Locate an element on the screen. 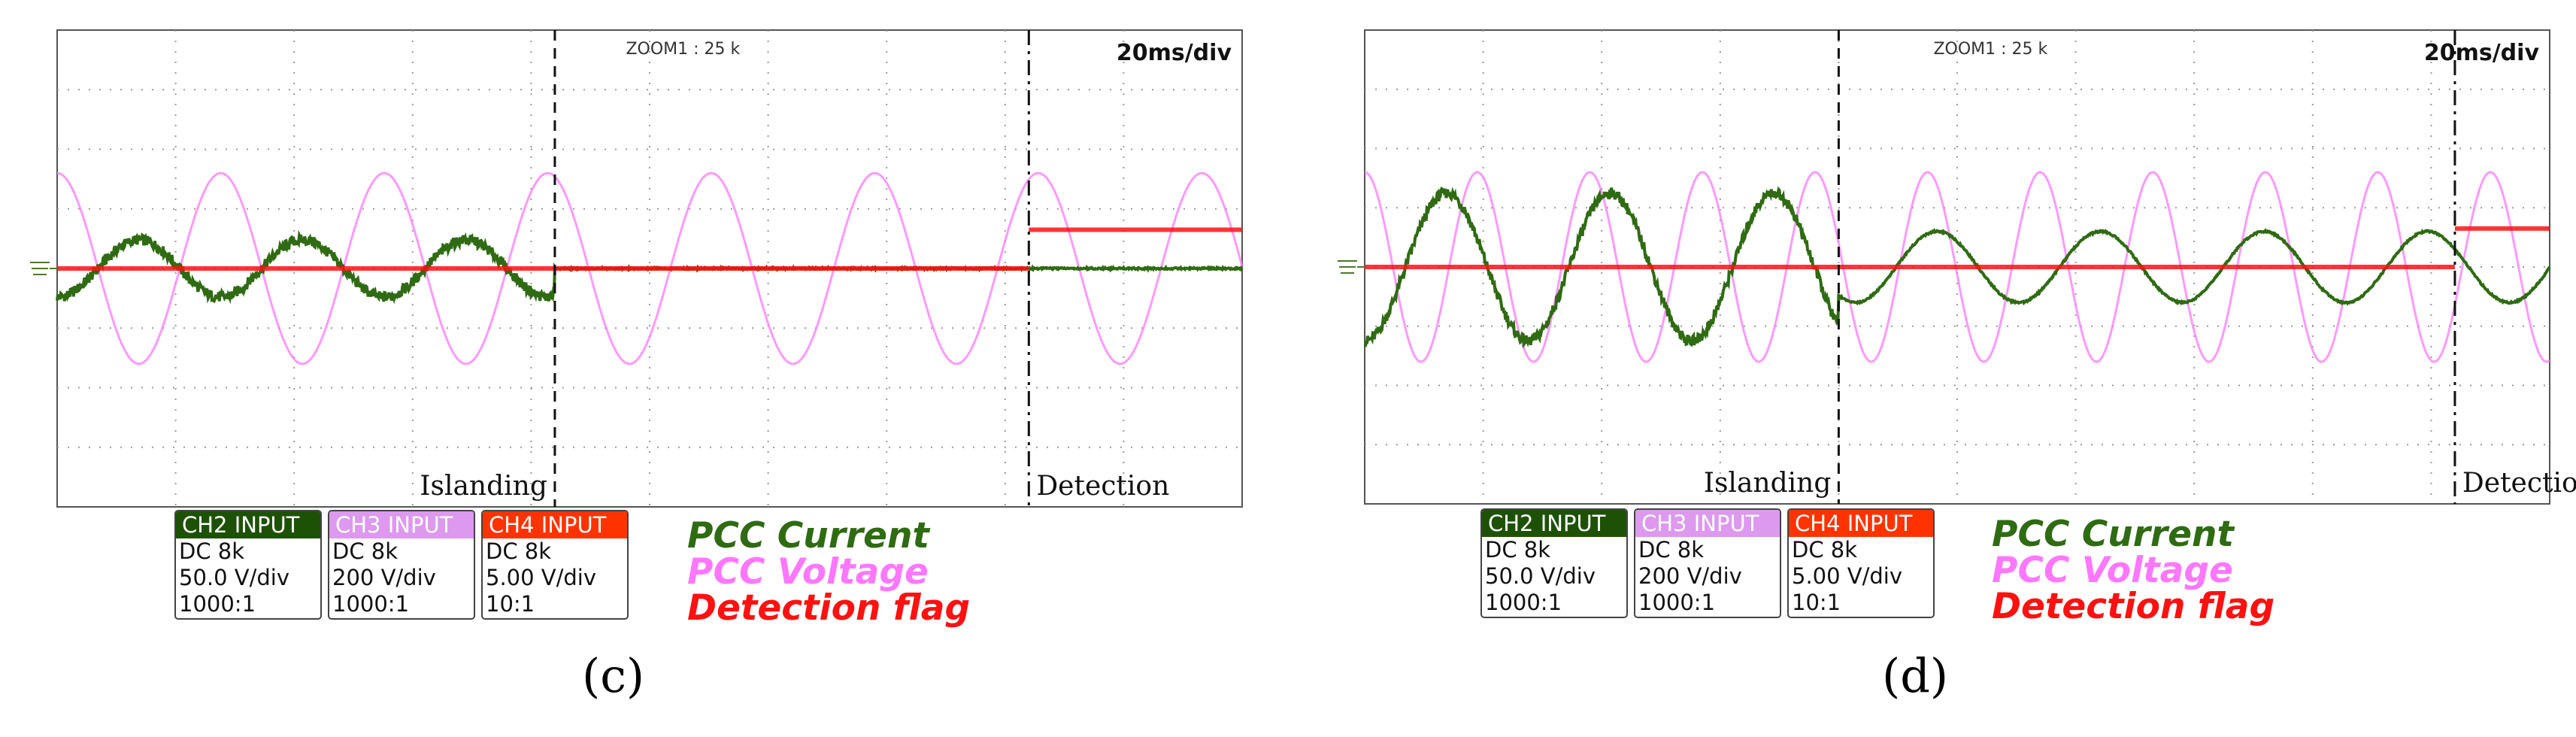 Image resolution: width=2576 pixels, height=737 pixels. pcc-current-trace is located at coordinates (1957, 267).